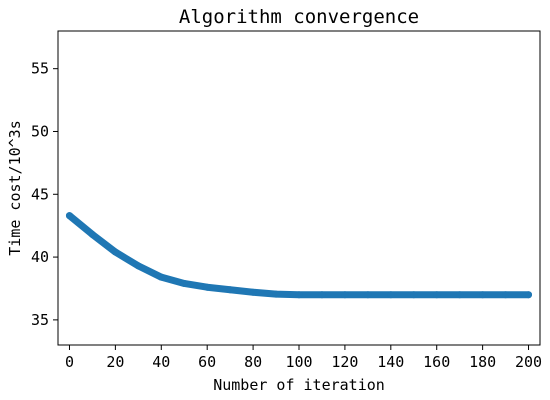 Image resolution: width=550 pixels, height=400 pixels. What do you see at coordinates (15, 187) in the screenshot?
I see `y-axis-label: Time cost/10^3s` at bounding box center [15, 187].